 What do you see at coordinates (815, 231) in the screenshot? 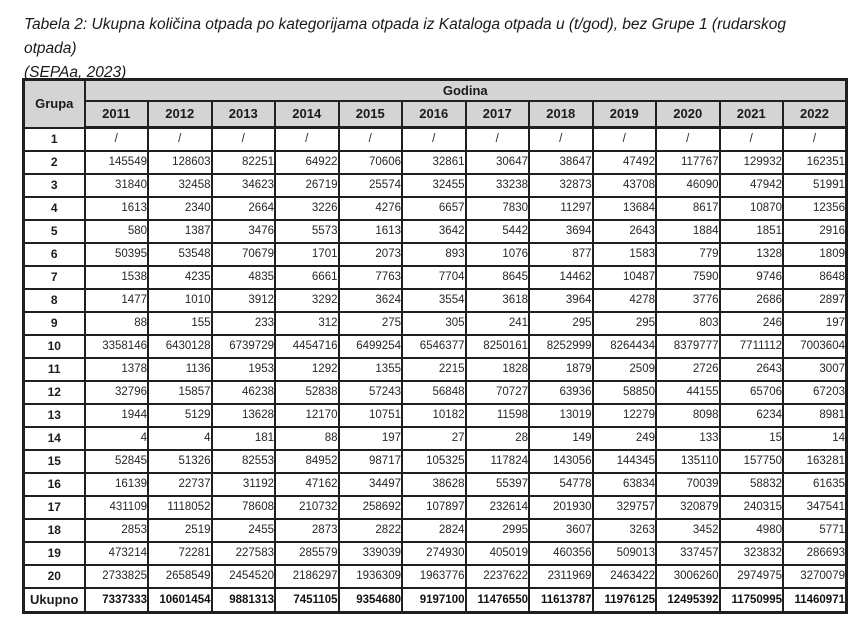
I see `value-cell: 2916` at bounding box center [815, 231].